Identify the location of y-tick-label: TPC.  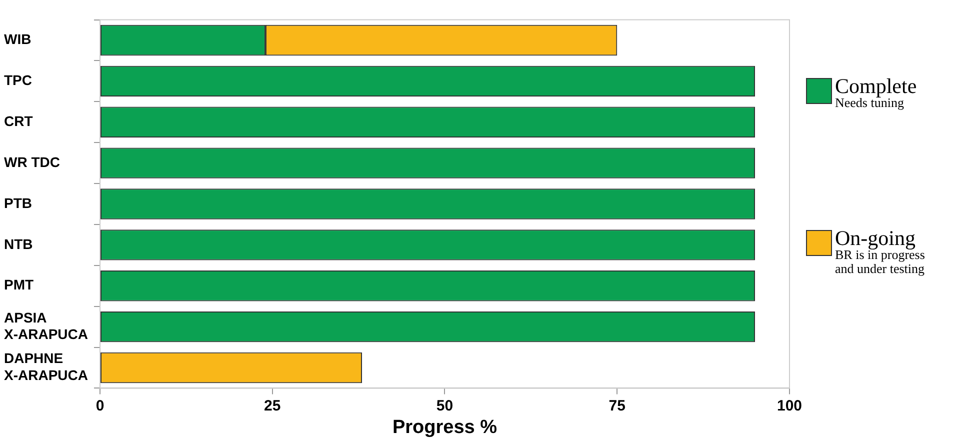
(18, 80).